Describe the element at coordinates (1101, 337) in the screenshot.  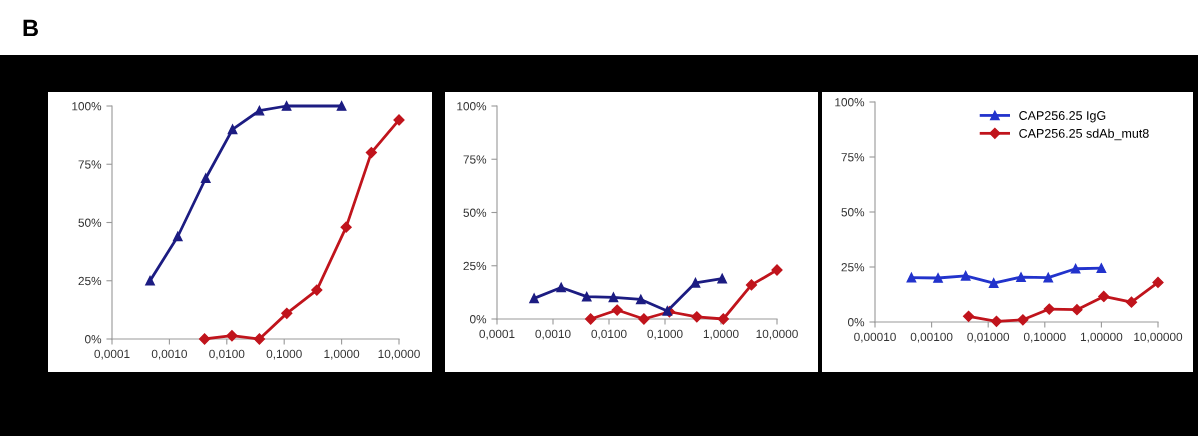
I see `x-tick-label: 1,00000` at that location.